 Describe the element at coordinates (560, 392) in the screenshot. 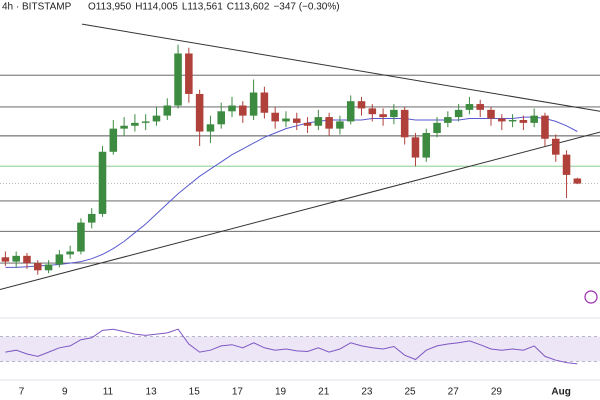

I see `x-tick-label: Aug` at that location.